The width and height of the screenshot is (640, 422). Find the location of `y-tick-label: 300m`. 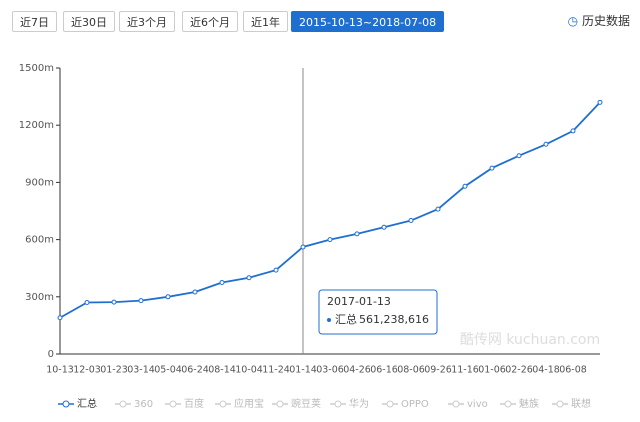

y-tick-label: 300m is located at coordinates (39, 297).